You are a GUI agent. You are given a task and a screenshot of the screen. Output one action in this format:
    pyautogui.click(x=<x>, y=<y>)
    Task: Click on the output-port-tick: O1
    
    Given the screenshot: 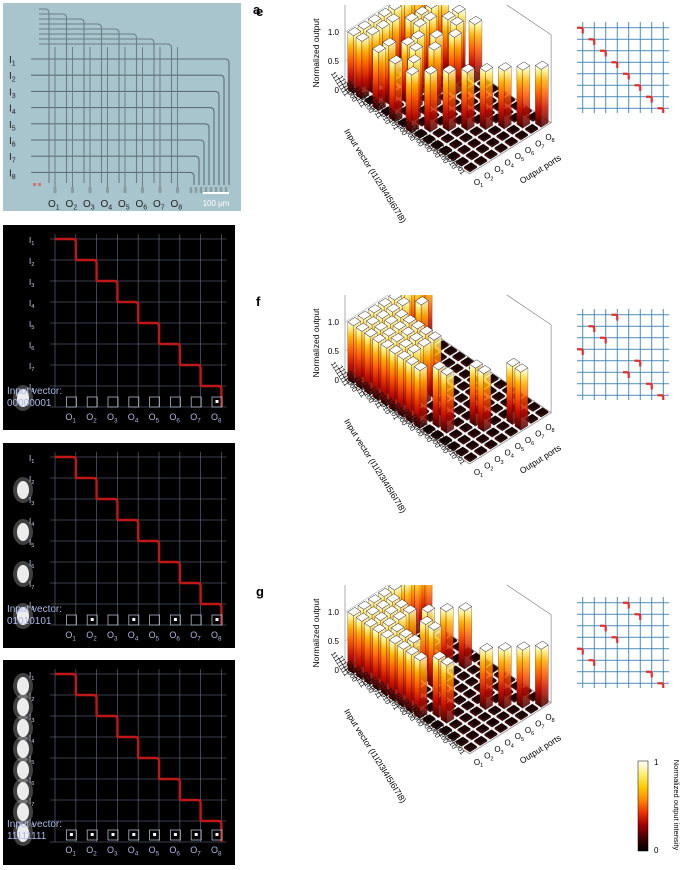 What is the action you would take?
    pyautogui.click(x=478, y=763)
    